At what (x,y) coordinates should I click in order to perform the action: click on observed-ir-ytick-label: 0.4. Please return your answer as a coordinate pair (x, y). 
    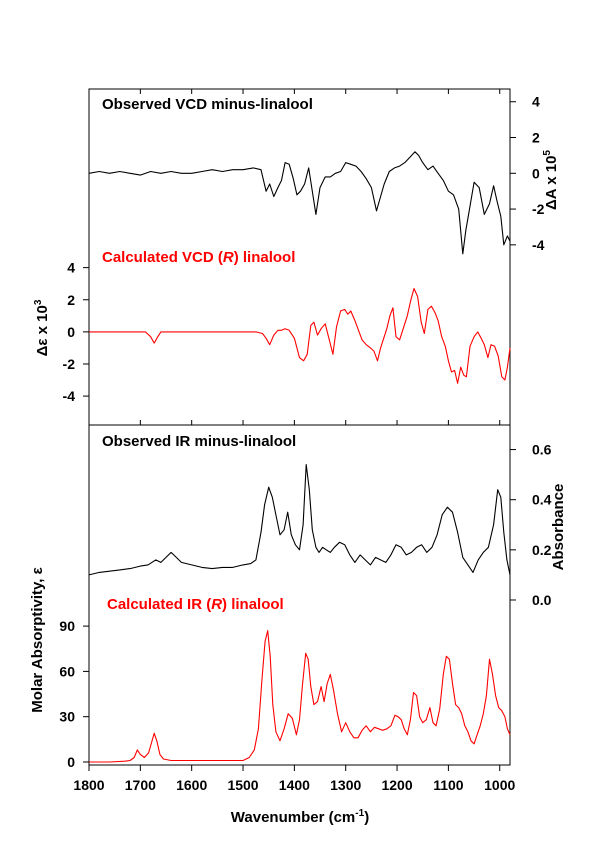
    Looking at the image, I should click on (542, 500).